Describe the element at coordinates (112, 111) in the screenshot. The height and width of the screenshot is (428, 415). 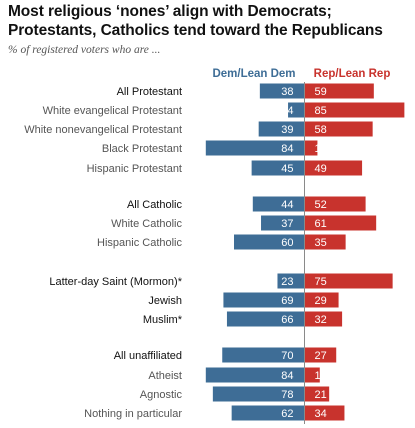
I see `category-label: White evangelical Protestant` at that location.